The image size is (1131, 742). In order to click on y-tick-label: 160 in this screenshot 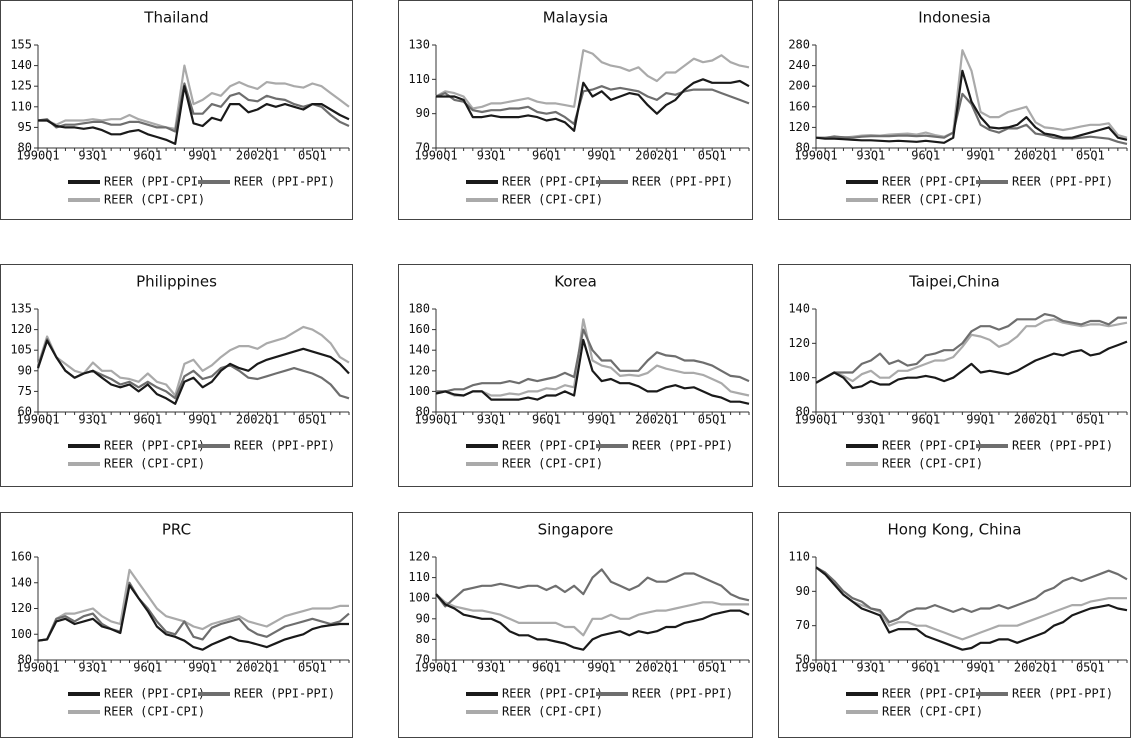, I will do `click(799, 106)`.